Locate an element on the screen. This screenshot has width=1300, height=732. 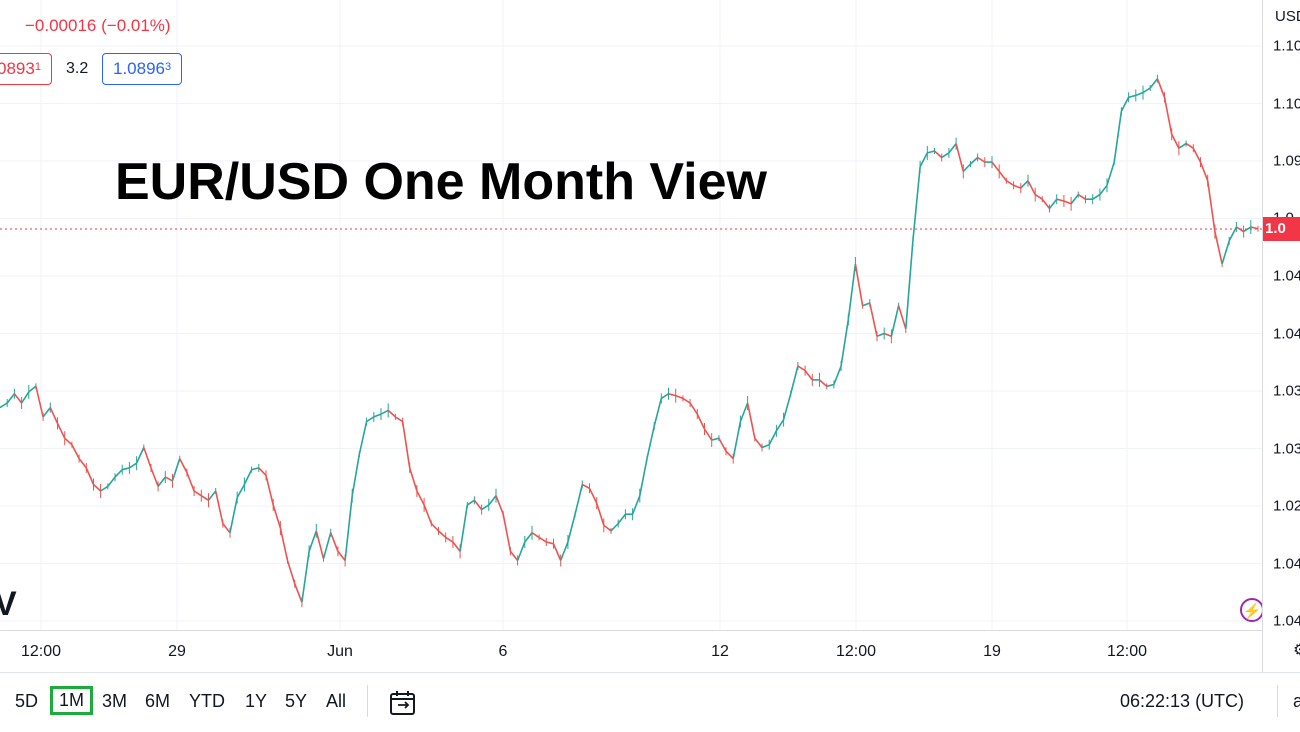
settings-icon: ⚙ is located at coordinates (1296, 650).